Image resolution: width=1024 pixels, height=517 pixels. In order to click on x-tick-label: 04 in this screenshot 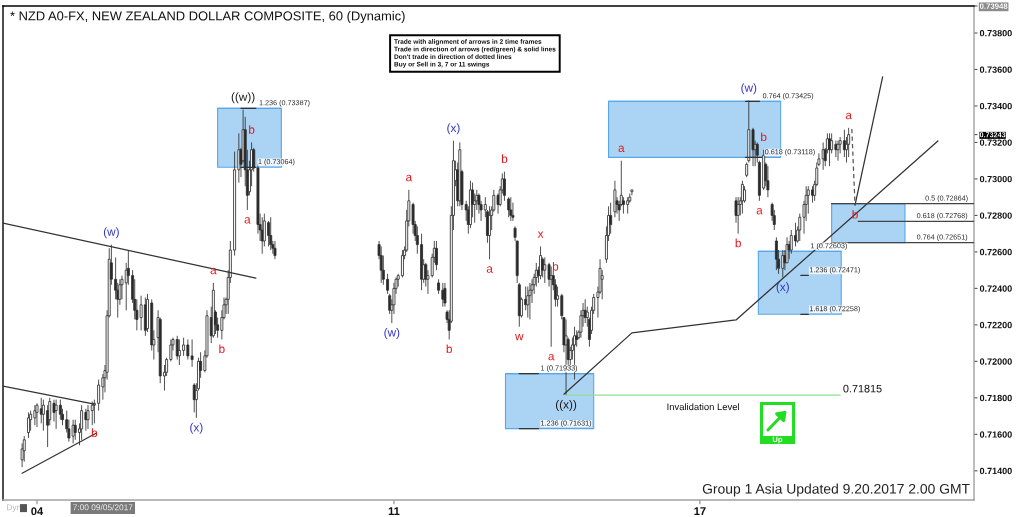, I will do `click(37, 511)`.